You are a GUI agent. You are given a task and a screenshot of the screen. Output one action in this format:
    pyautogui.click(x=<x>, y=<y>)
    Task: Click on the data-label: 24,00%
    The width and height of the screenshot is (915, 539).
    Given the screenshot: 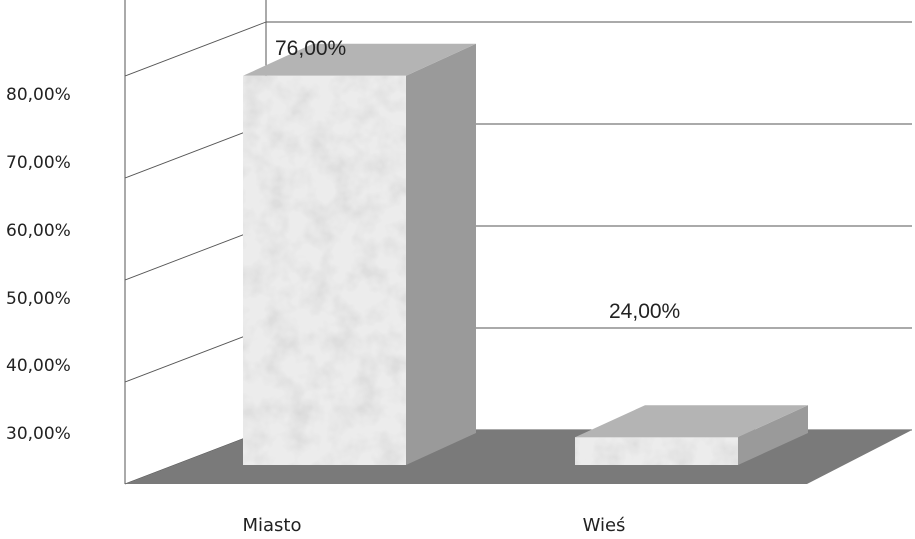 What is the action you would take?
    pyautogui.click(x=644, y=311)
    